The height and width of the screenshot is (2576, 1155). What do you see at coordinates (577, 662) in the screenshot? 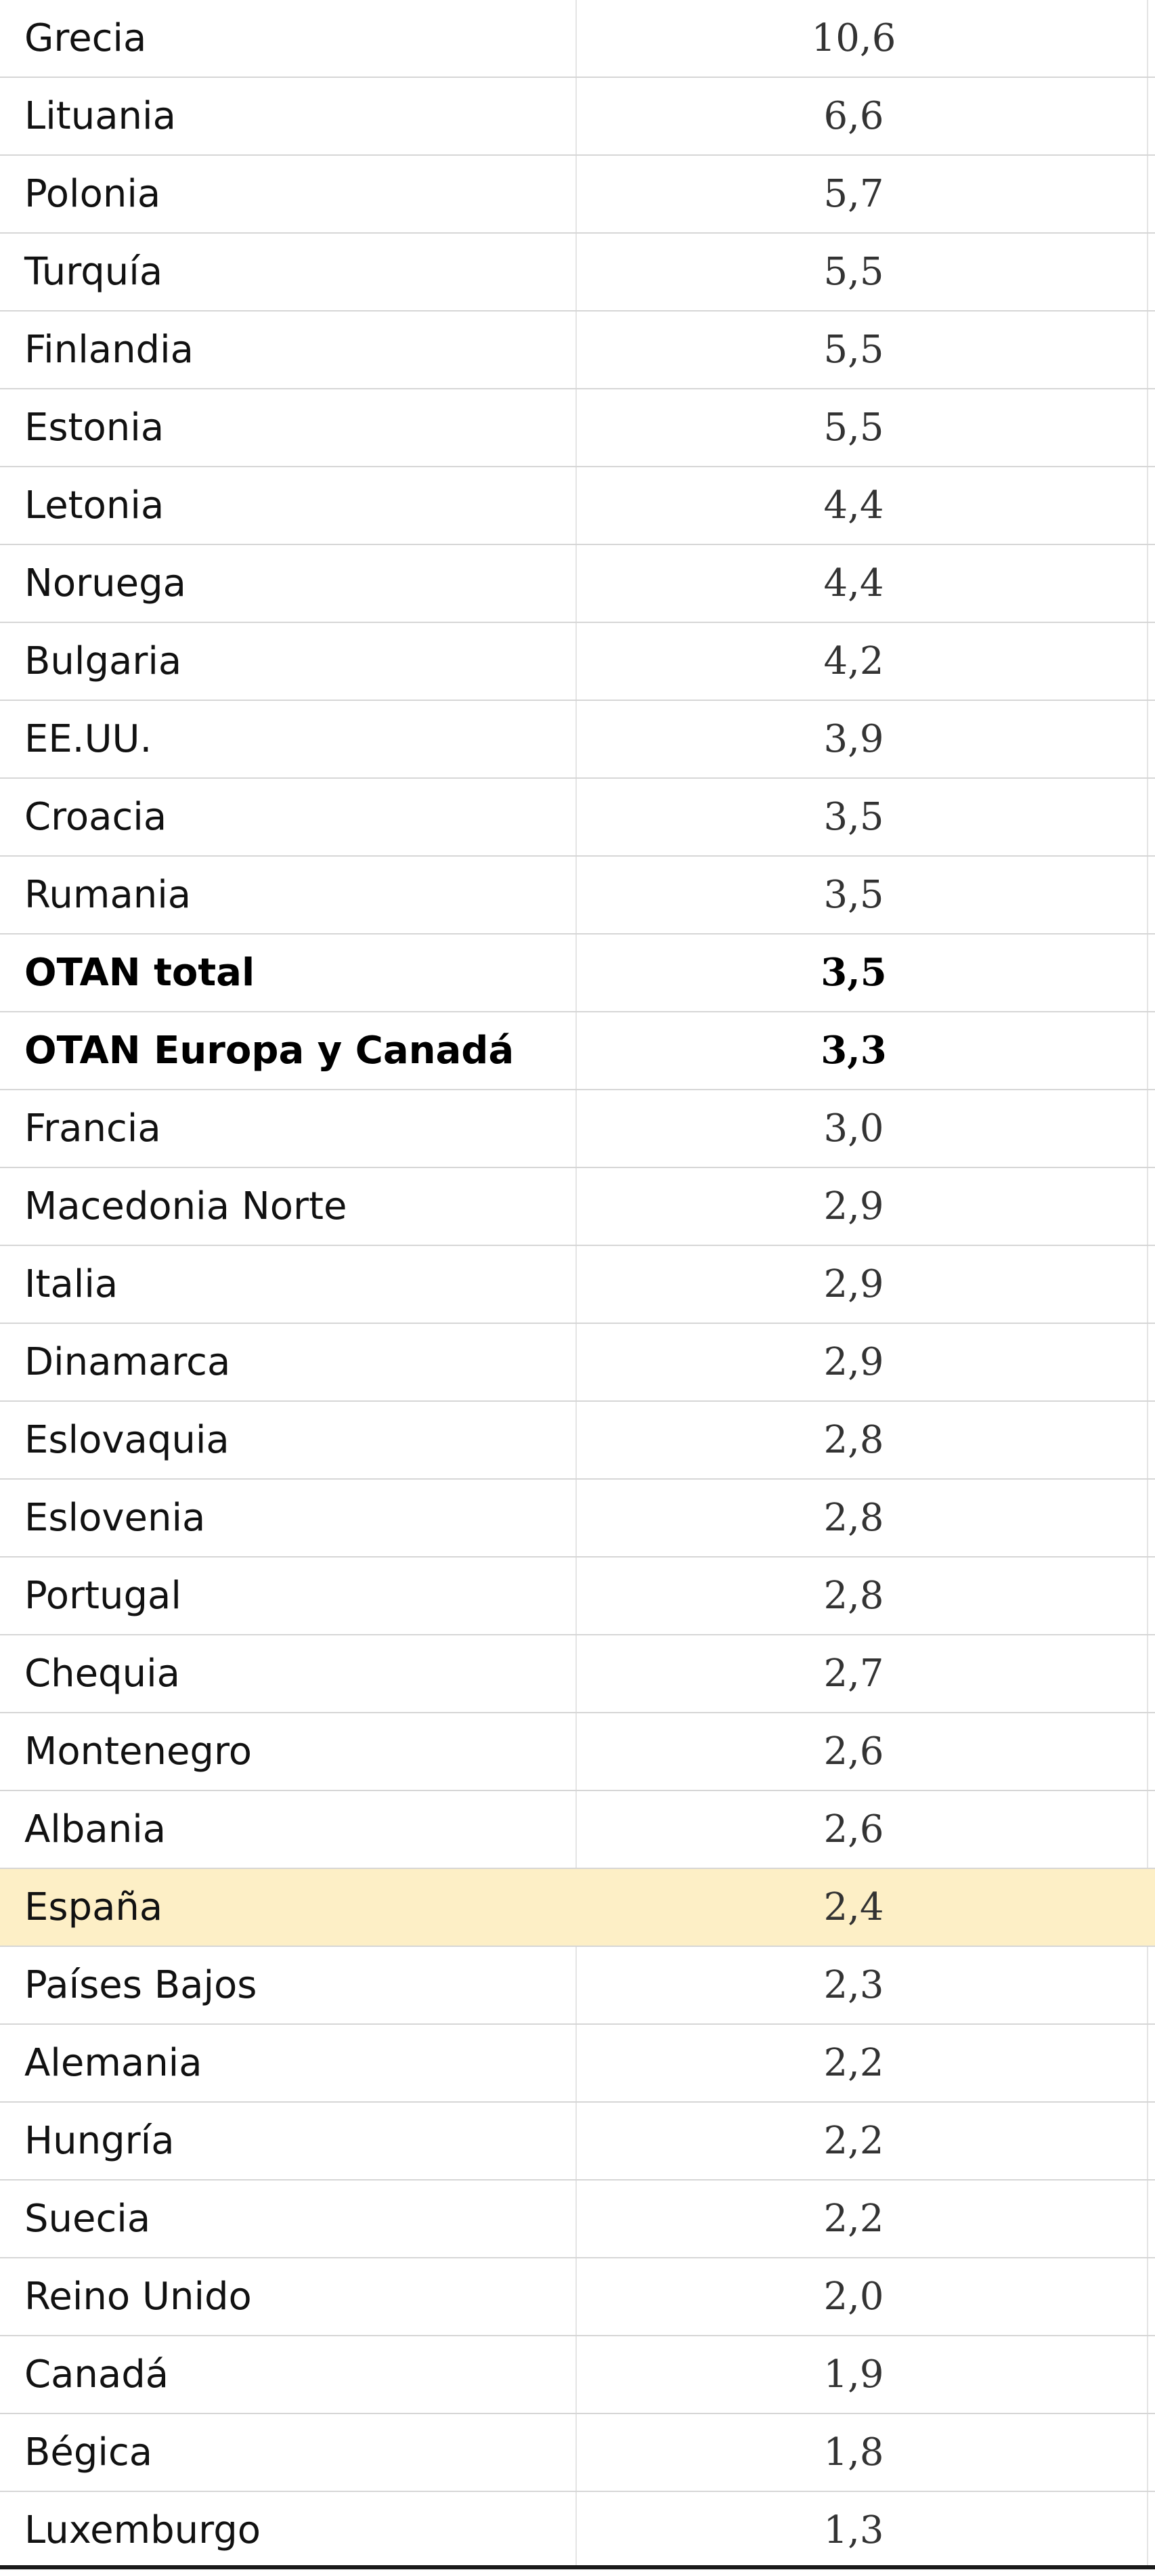
I see `table-row: Bulgaria 4,2` at bounding box center [577, 662].